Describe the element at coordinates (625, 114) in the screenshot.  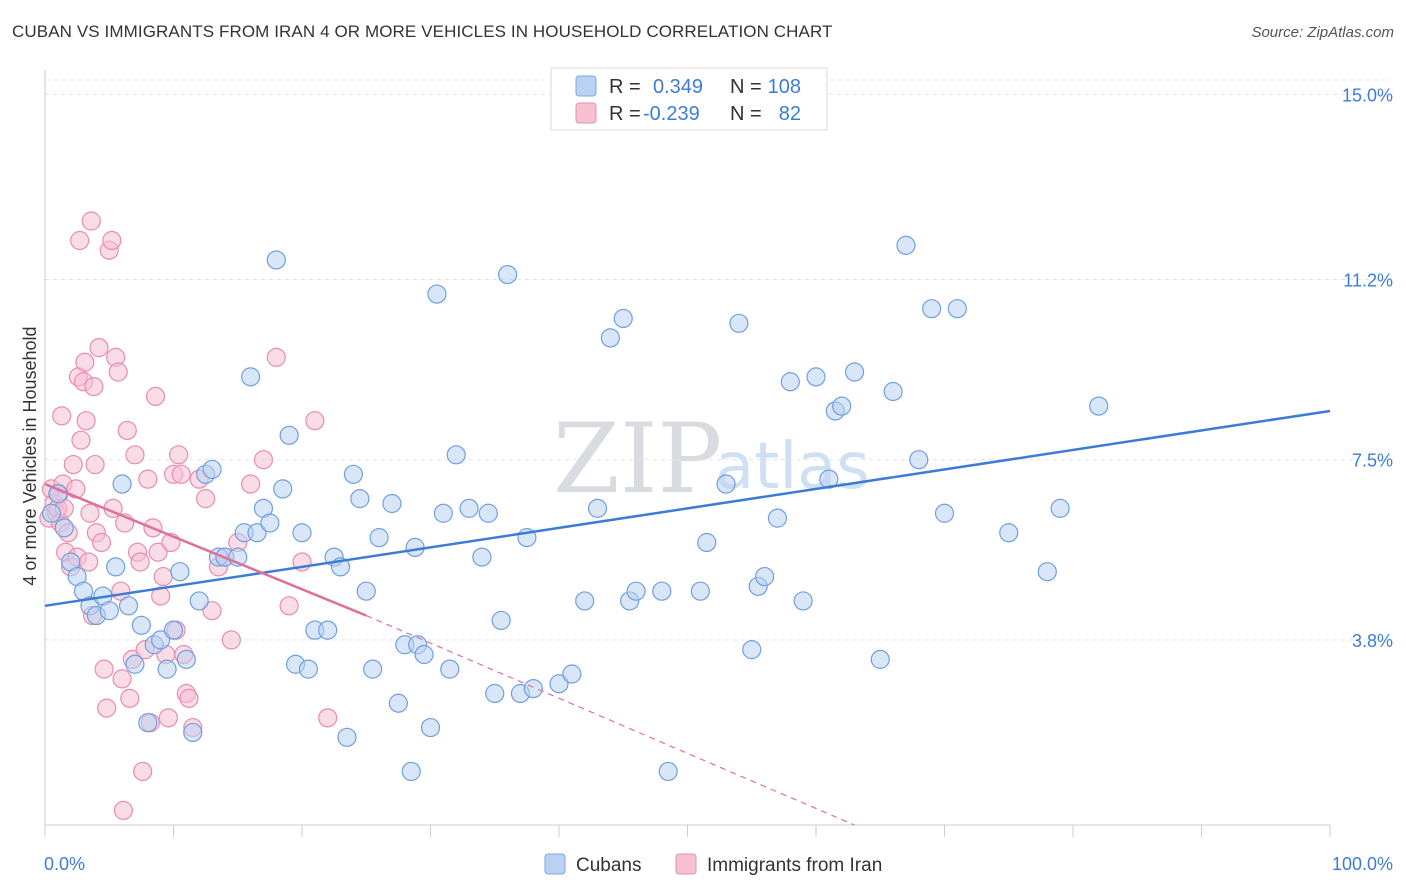
I see `legend-r-label-iran: R =` at that location.